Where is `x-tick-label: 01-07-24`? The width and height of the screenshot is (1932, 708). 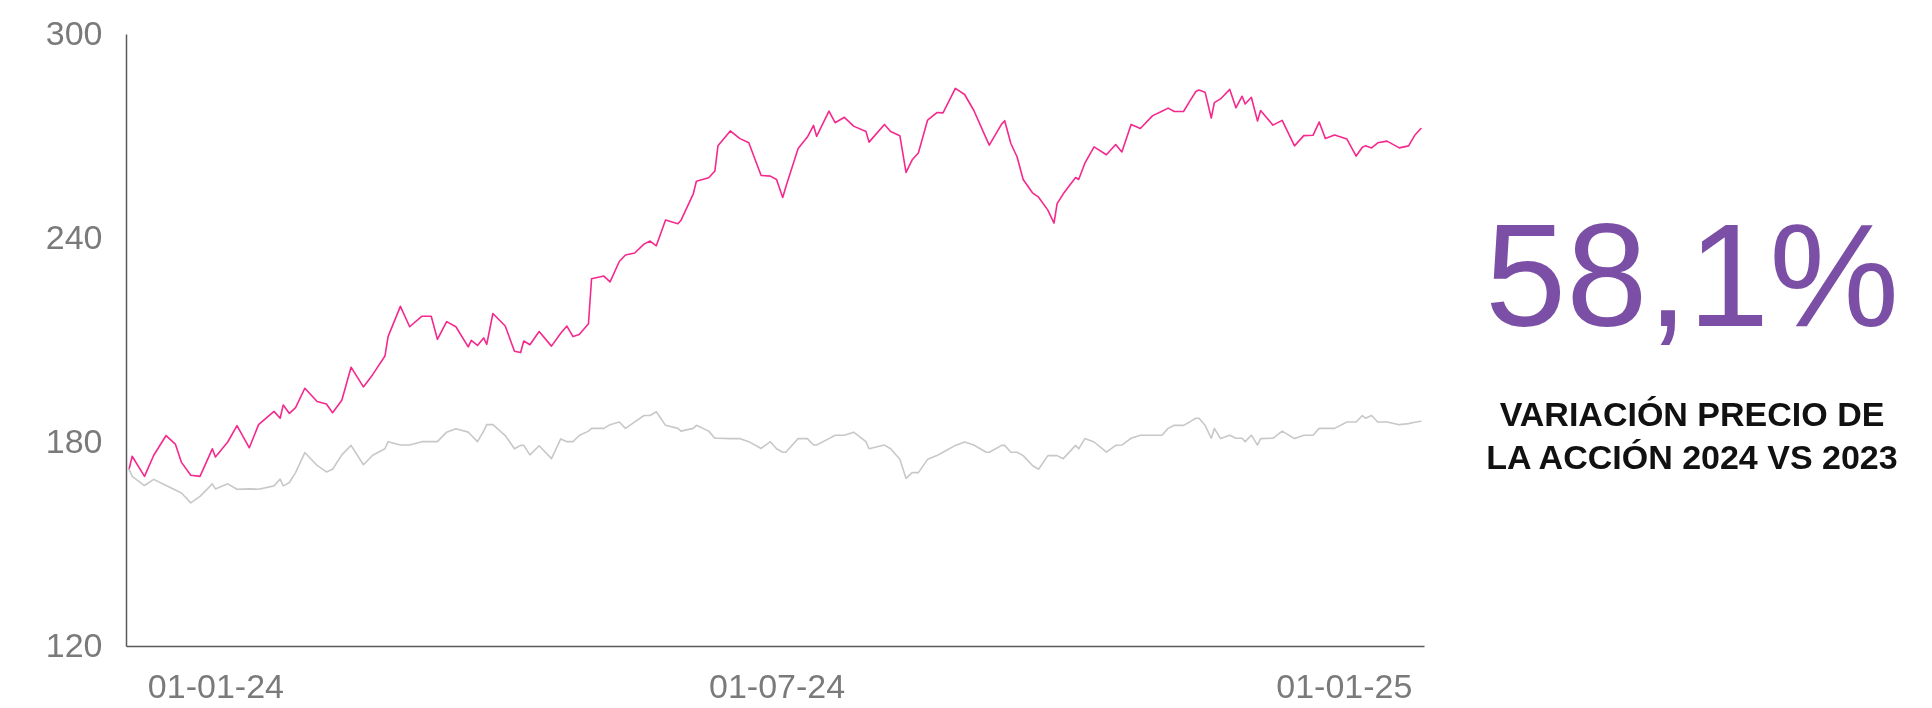
x-tick-label: 01-07-24 is located at coordinates (777, 685).